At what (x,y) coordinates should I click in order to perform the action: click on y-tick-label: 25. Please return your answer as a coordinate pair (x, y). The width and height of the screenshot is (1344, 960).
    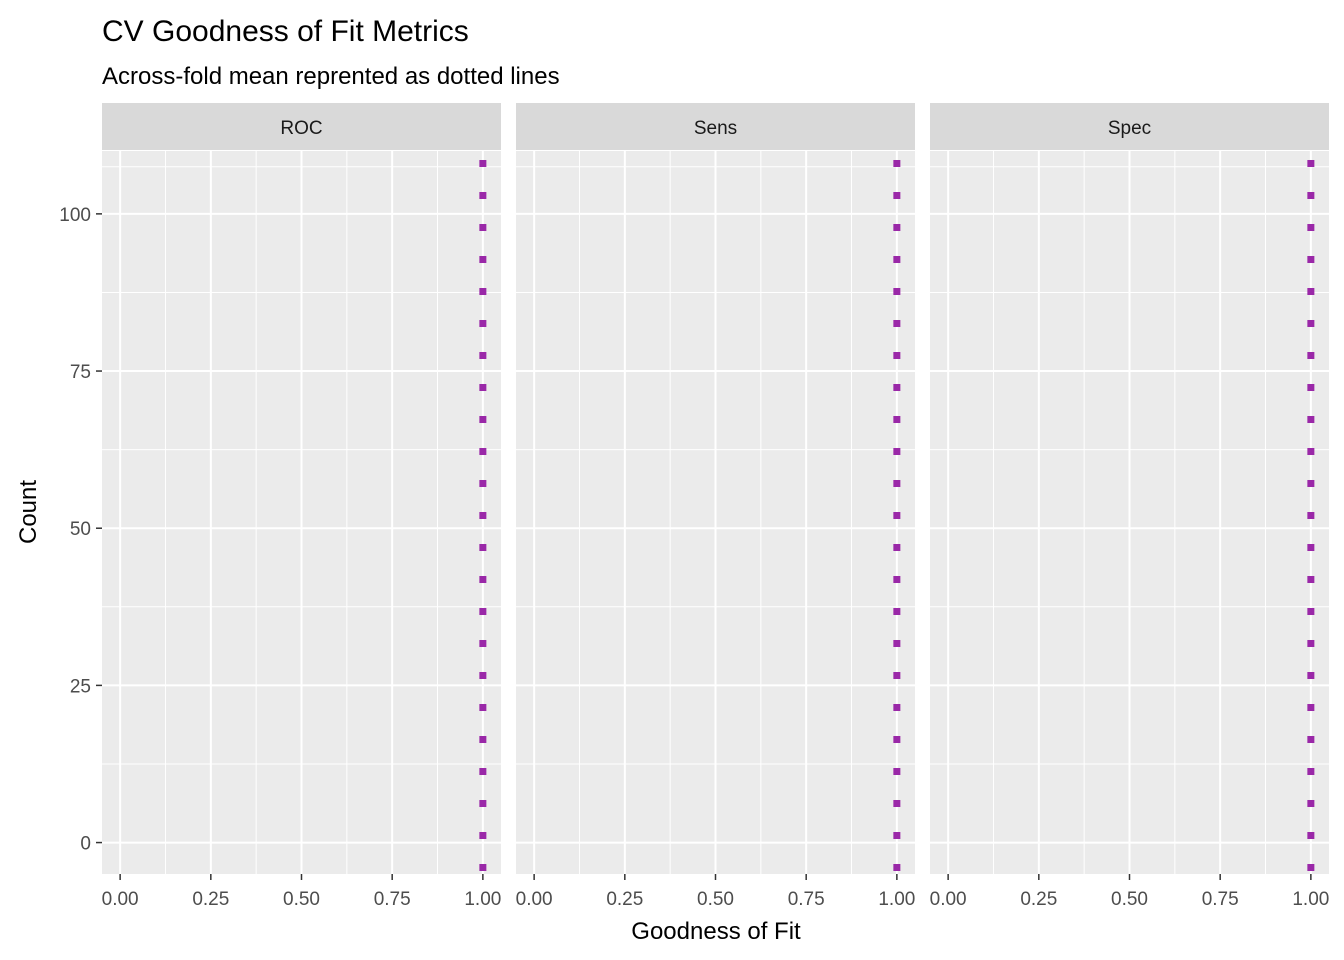
    Looking at the image, I should click on (80, 686).